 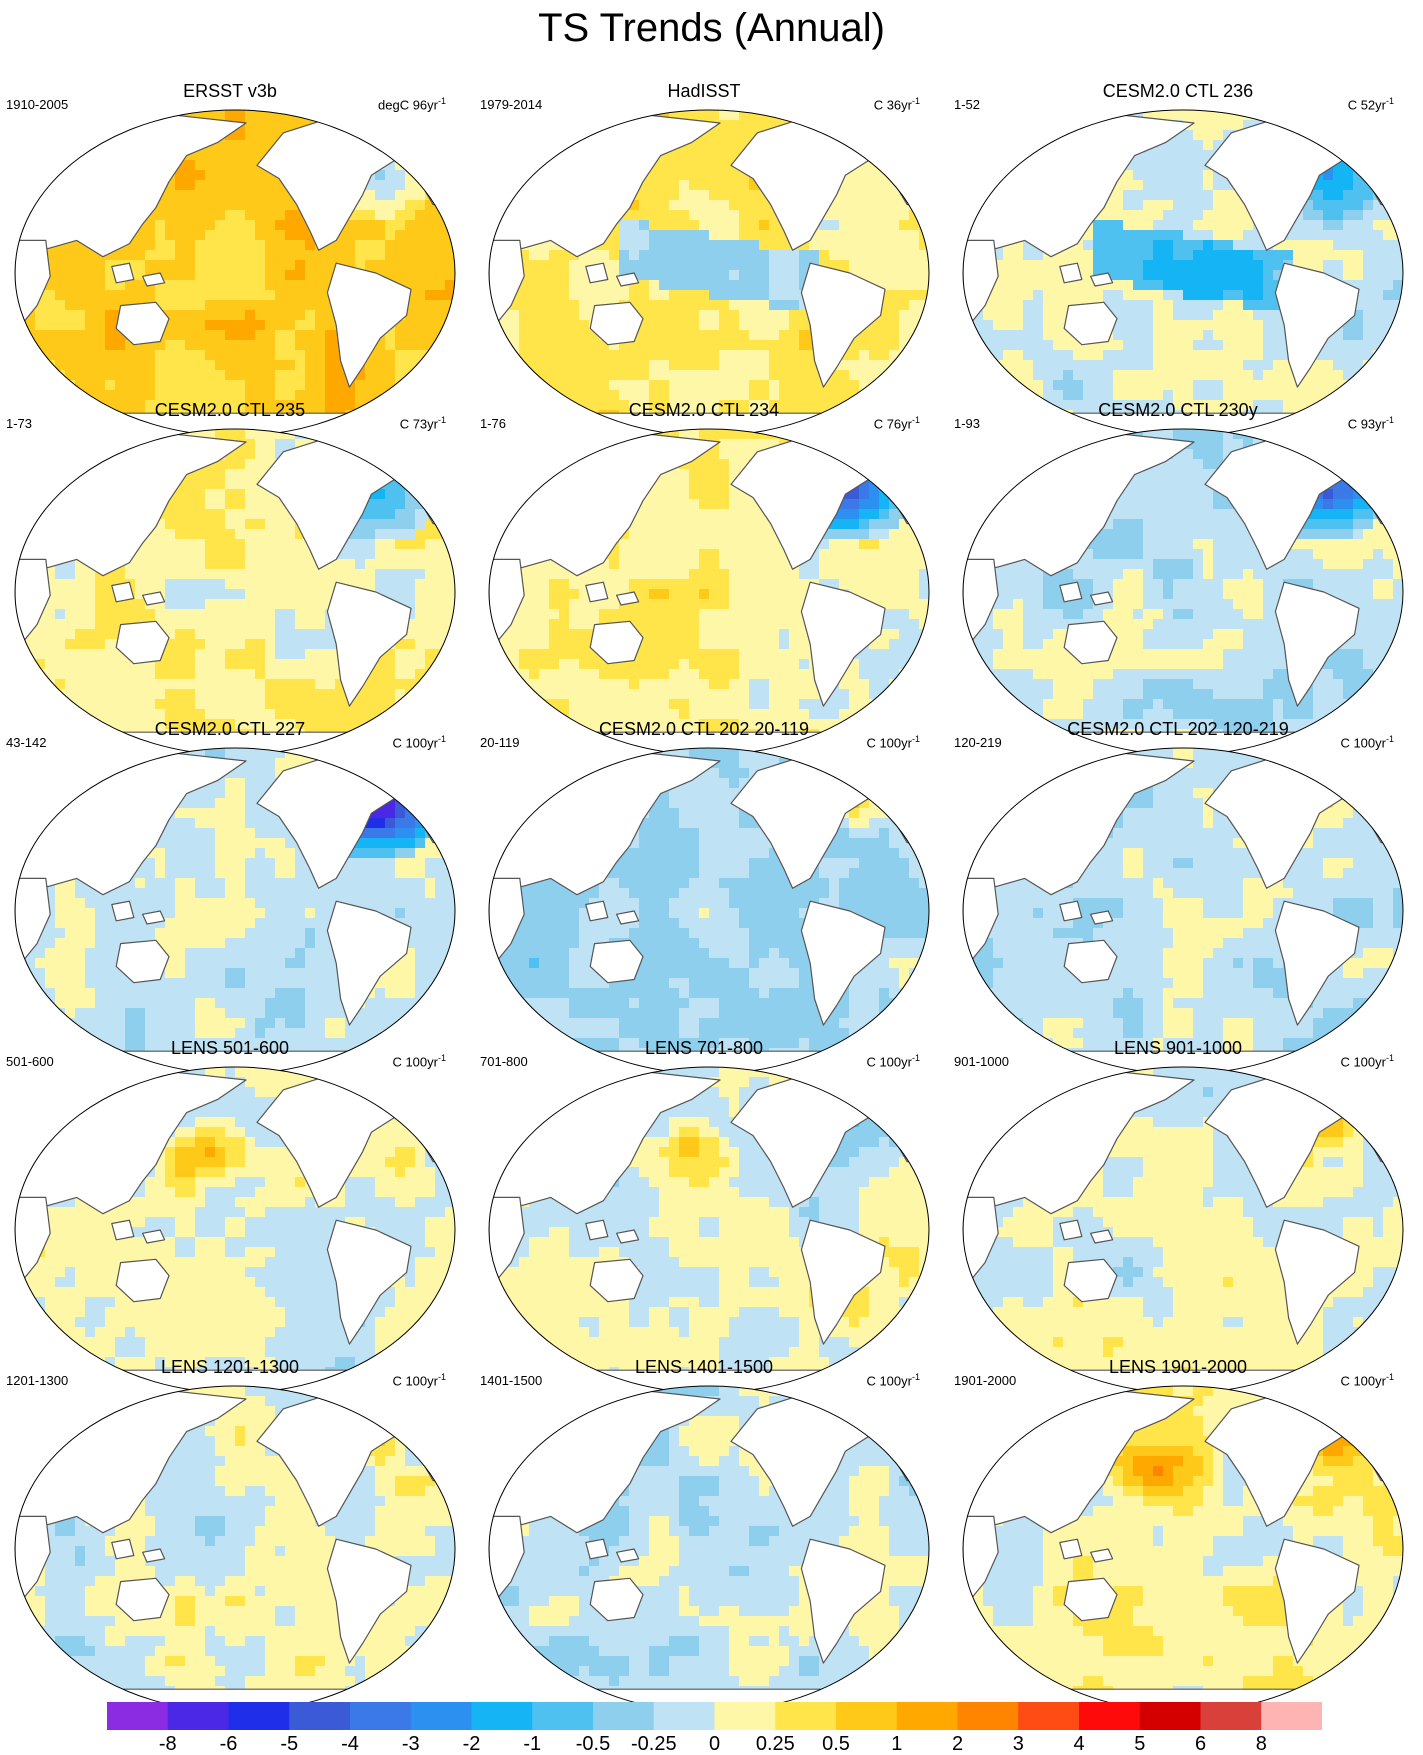 What do you see at coordinates (893, 104) in the screenshot?
I see `panel-units-text: C 36yr` at bounding box center [893, 104].